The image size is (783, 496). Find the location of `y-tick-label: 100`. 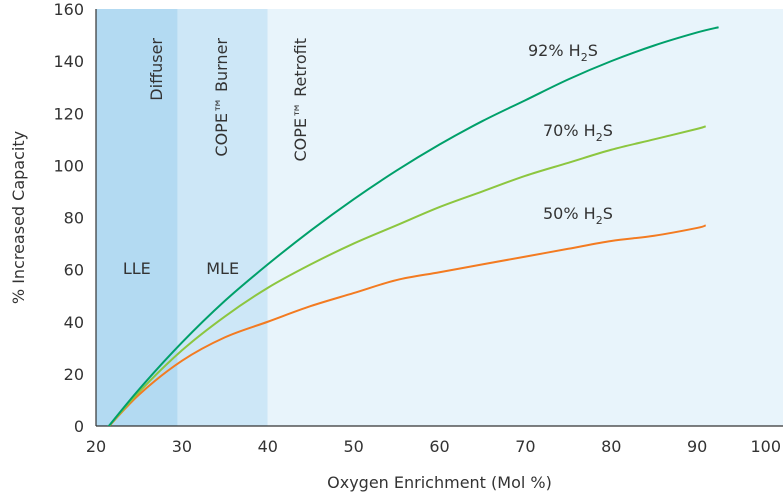

y-tick-label: 100 is located at coordinates (68, 165).